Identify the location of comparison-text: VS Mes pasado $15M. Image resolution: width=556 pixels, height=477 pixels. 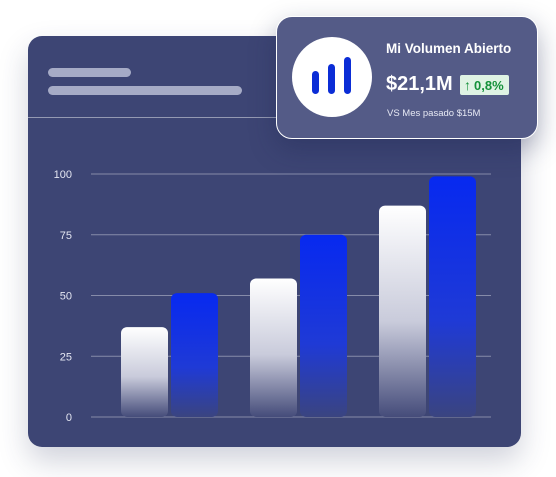
(434, 113).